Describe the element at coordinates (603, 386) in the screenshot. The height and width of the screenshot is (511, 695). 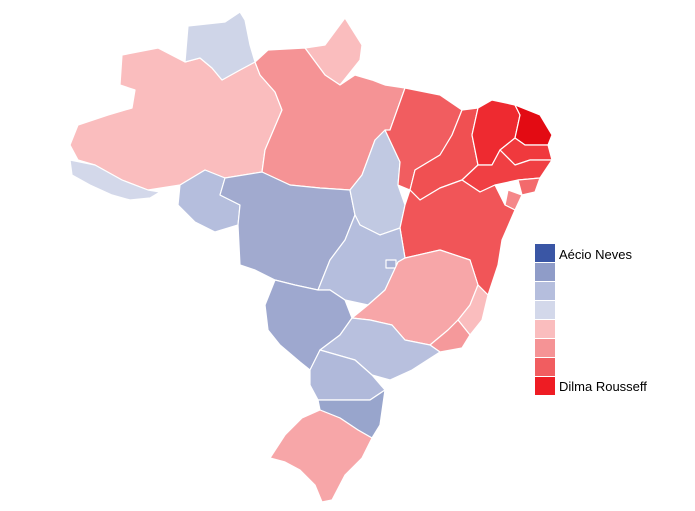
I see `legend-label-dilma: Dilma Rousseff` at that location.